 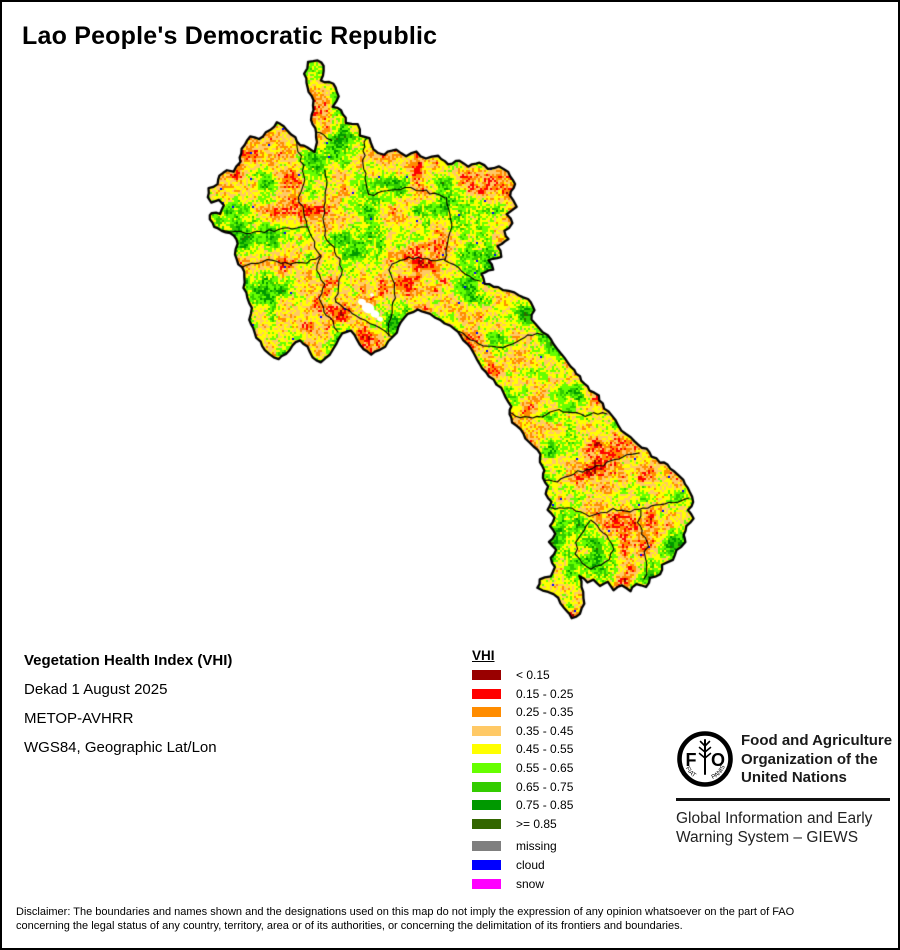 What do you see at coordinates (128, 660) in the screenshot?
I see `info-product: Vegetation Health Index (VHI)` at bounding box center [128, 660].